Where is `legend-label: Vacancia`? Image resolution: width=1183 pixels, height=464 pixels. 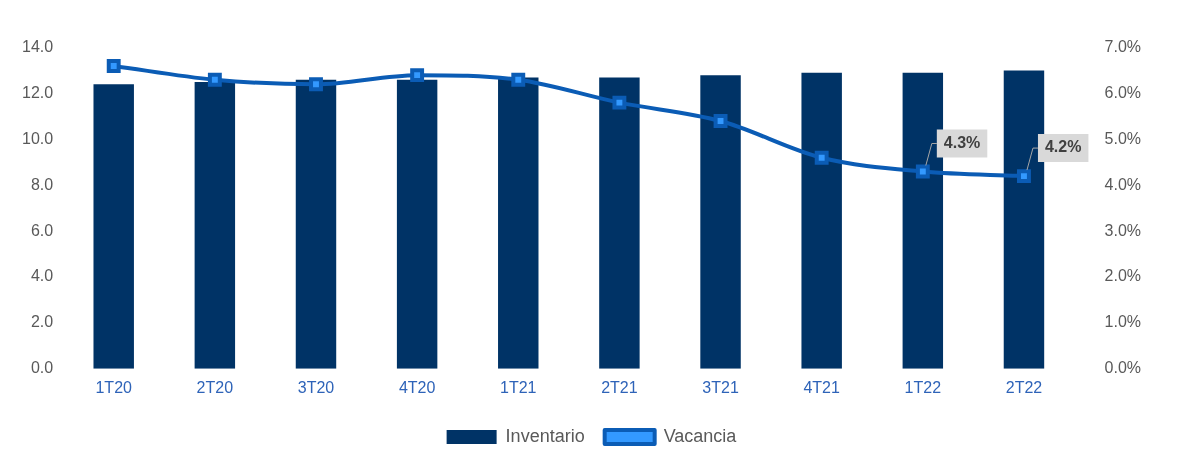 legend-label: Vacancia is located at coordinates (700, 435).